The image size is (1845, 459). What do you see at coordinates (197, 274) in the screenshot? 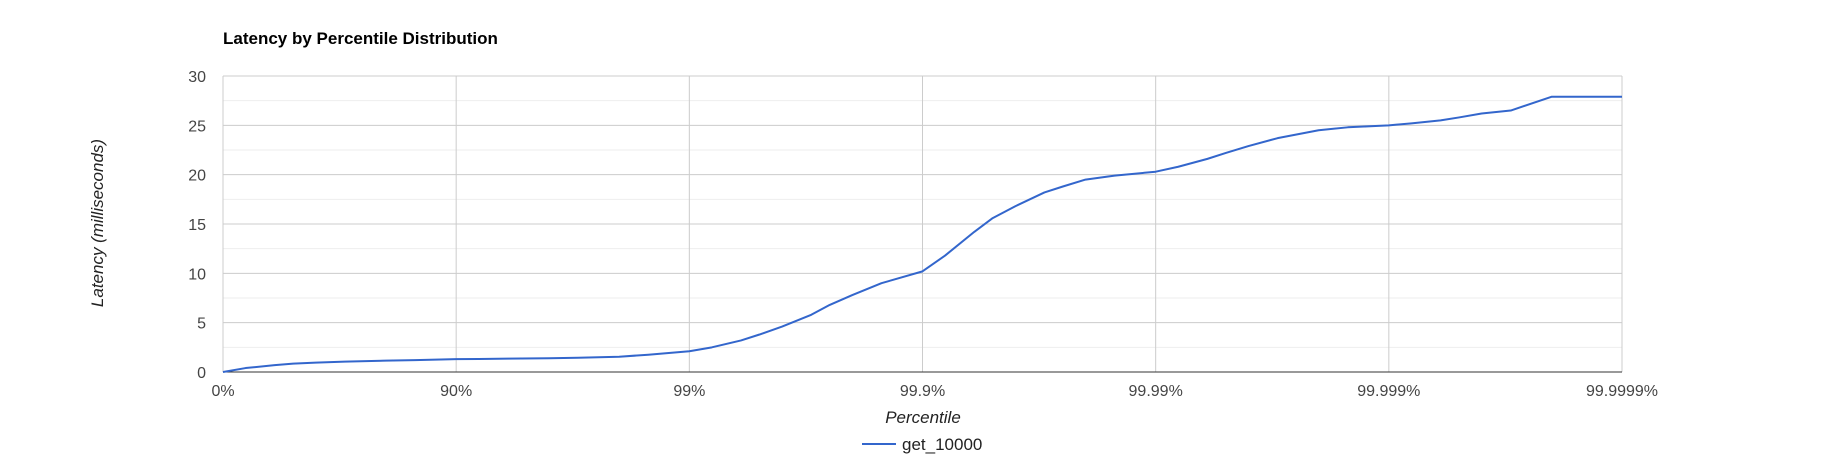
I see `y-tick-label: 10` at bounding box center [197, 274].